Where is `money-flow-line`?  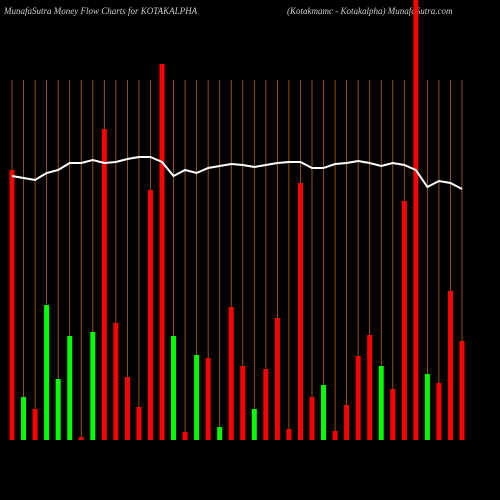 money-flow-line is located at coordinates (237, 173).